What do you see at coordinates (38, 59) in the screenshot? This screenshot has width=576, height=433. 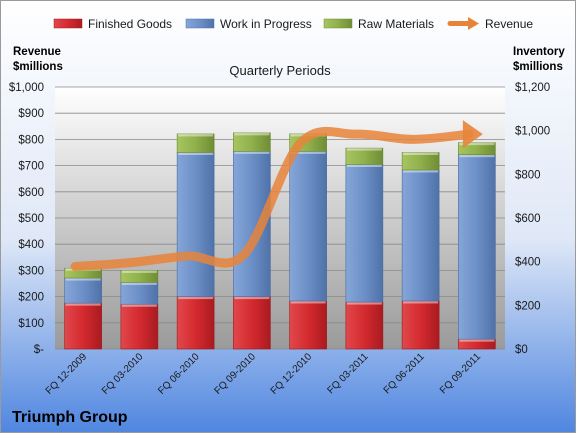 I see `left-axis-title: Revenue $millions` at bounding box center [38, 59].